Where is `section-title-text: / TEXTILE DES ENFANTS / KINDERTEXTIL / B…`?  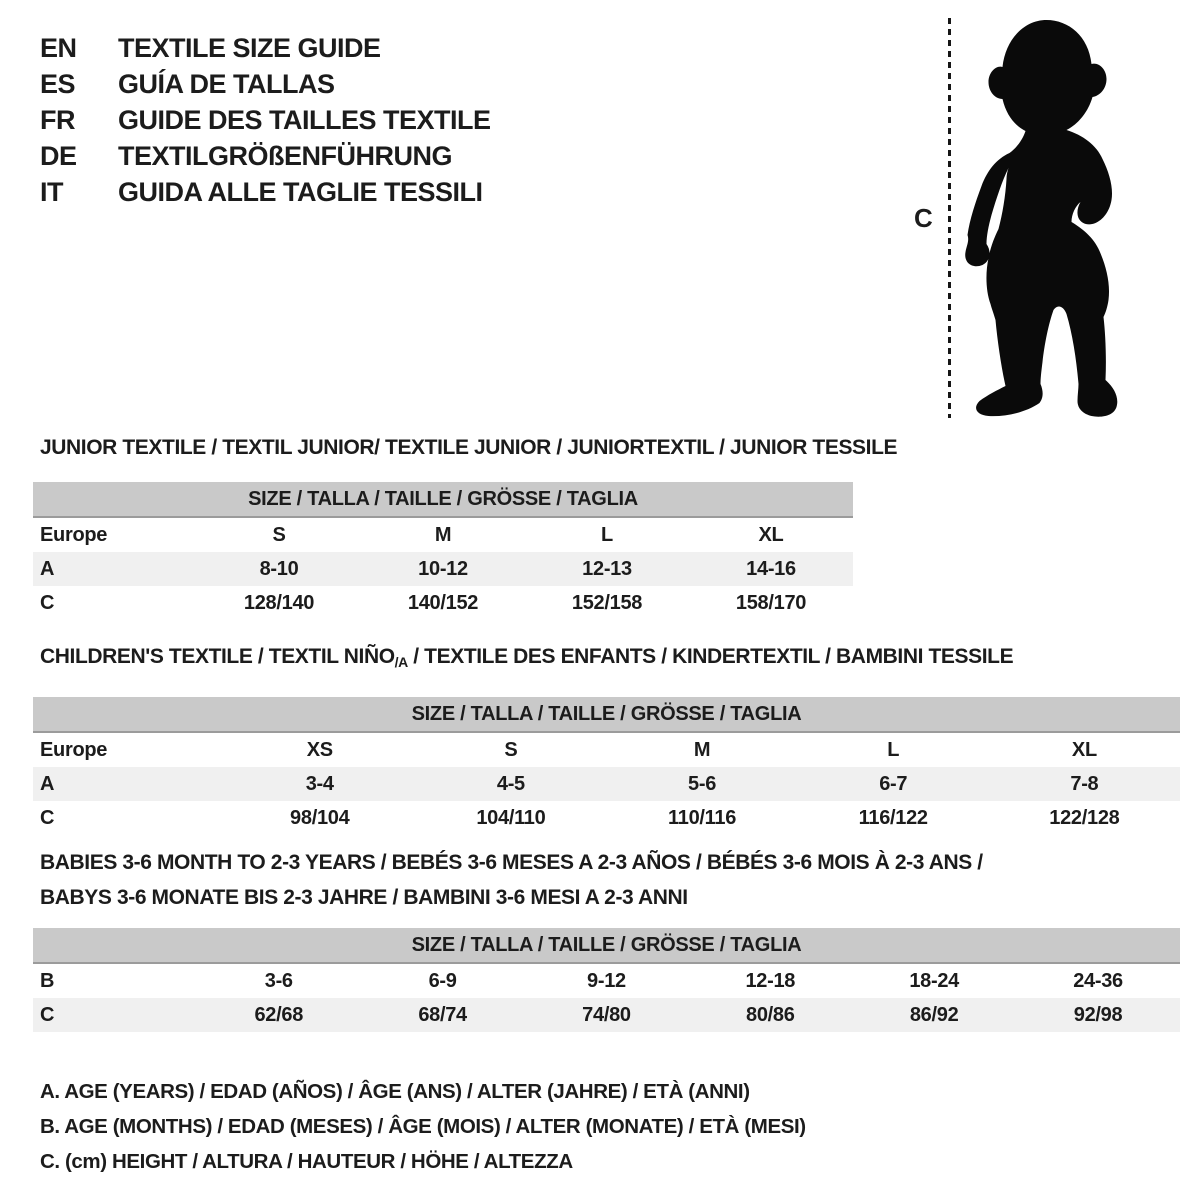
section-title-text: / TEXTILE DES ENFANTS / KINDERTEXTIL / B… is located at coordinates (710, 656).